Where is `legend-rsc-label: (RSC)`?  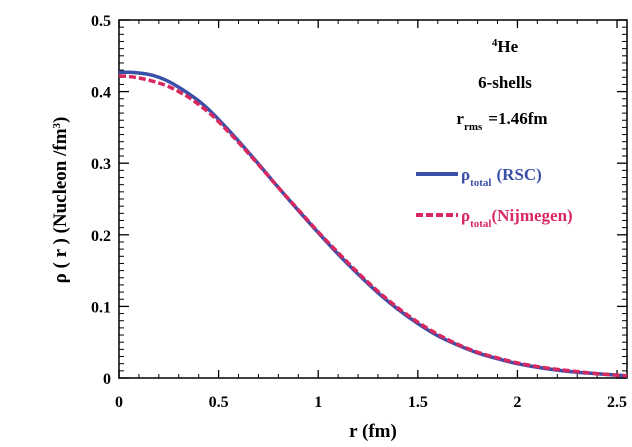 legend-rsc-label: (RSC) is located at coordinates (519, 174).